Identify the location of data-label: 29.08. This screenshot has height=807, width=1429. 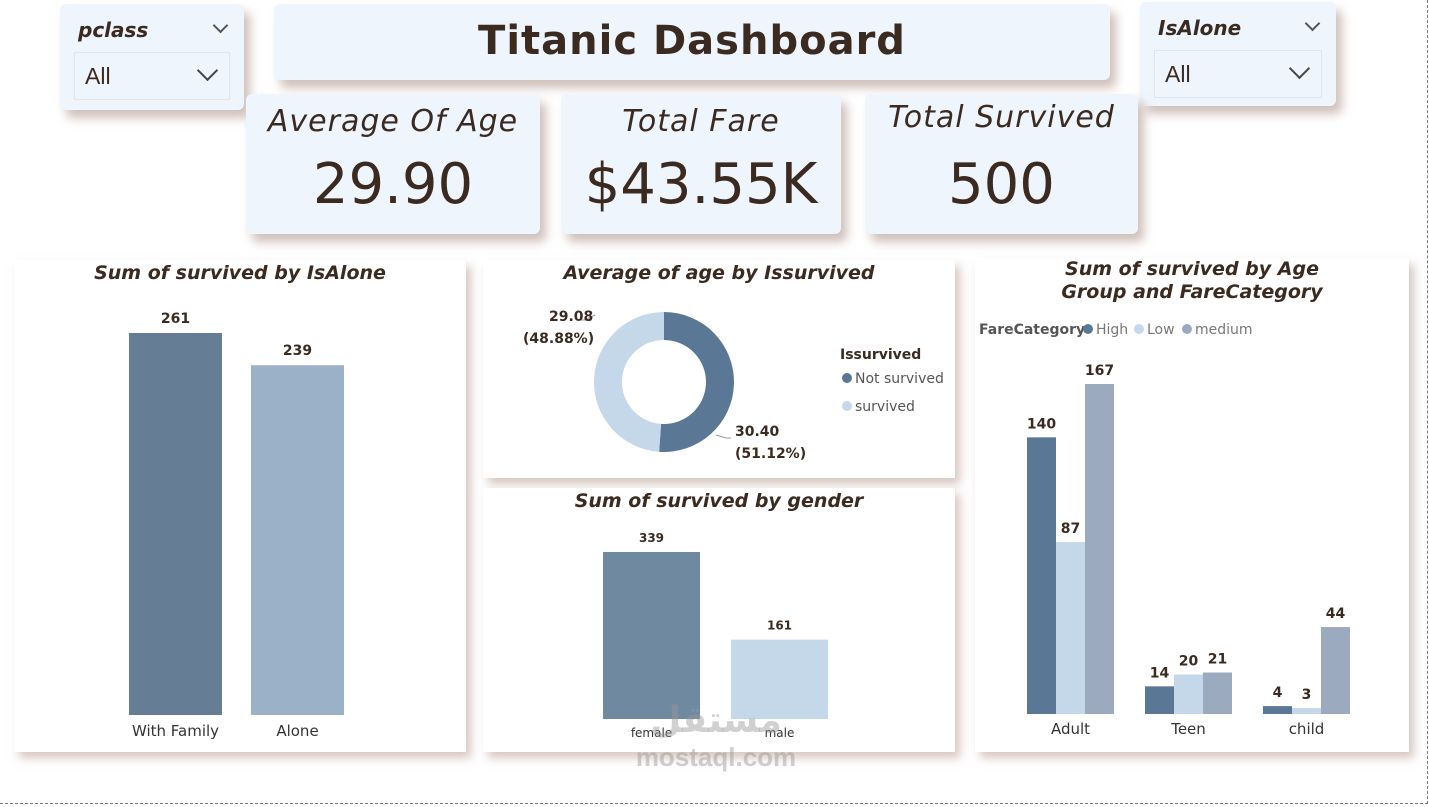
(571, 317).